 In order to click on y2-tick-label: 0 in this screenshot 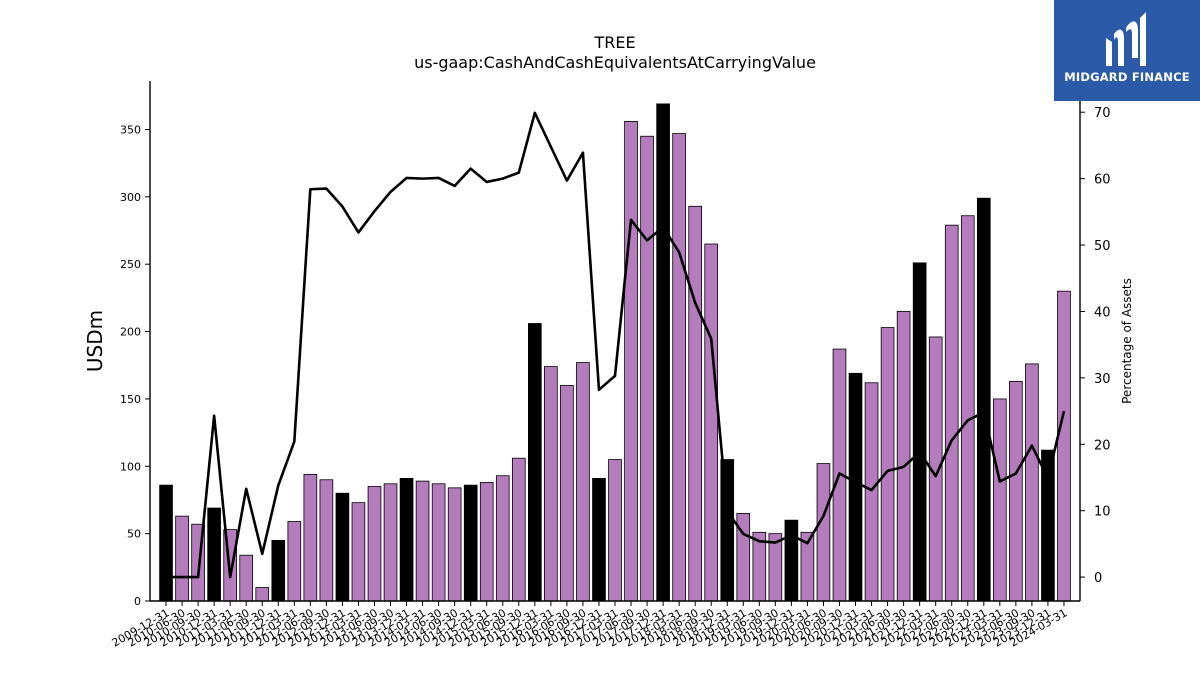, I will do `click(1098, 578)`.